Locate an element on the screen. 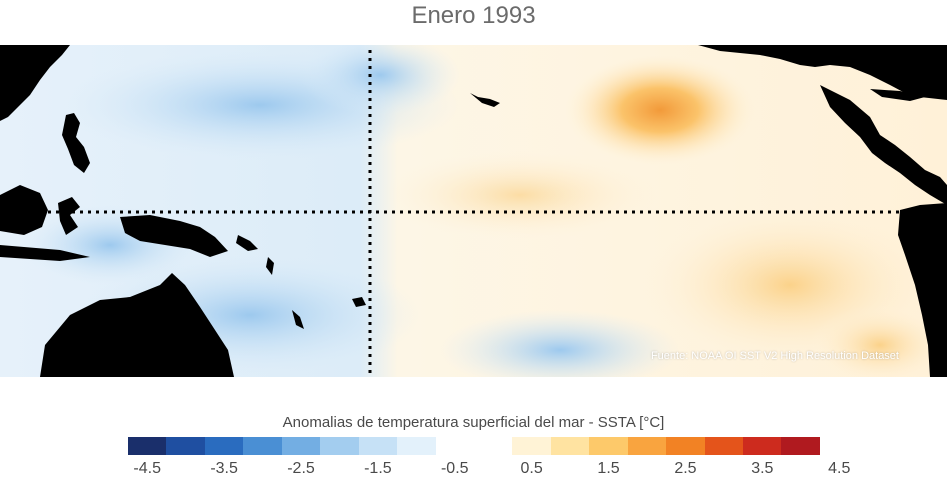  land-cuba is located at coordinates (897, 95).